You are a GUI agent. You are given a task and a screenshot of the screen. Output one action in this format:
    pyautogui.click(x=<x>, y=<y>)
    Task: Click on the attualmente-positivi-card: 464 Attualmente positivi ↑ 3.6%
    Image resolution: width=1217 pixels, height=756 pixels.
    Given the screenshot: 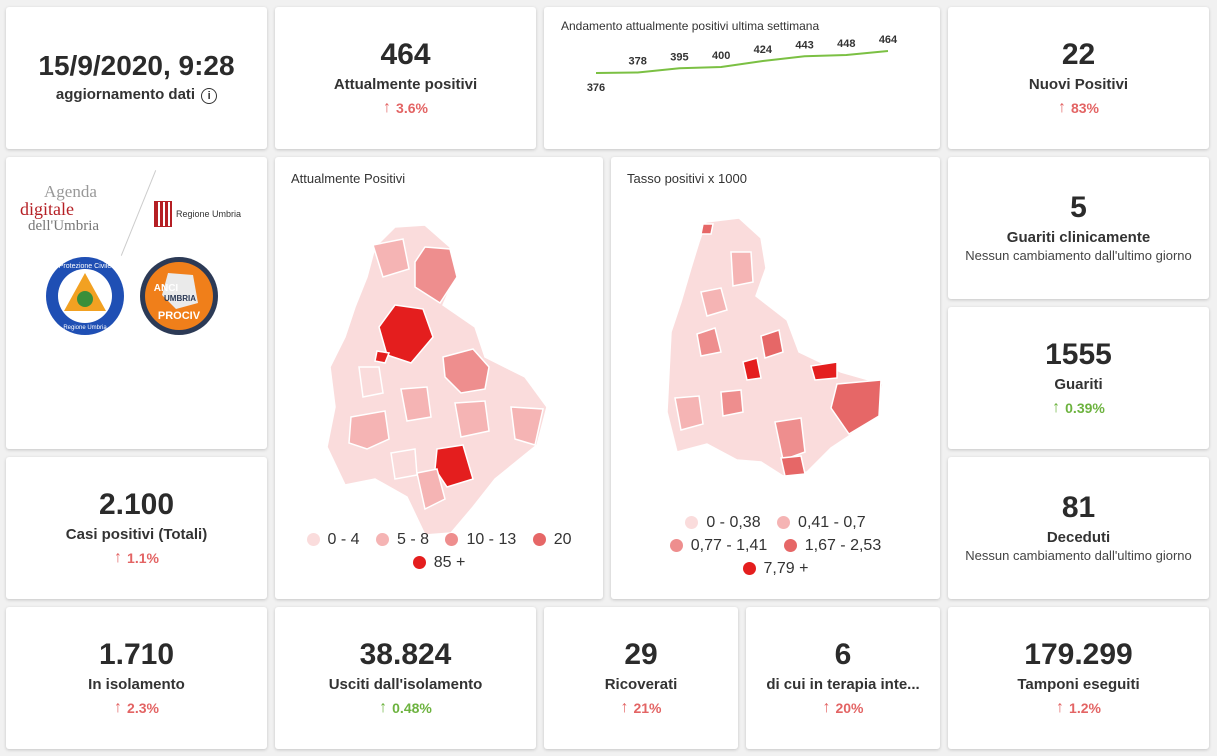 What is the action you would take?
    pyautogui.click(x=405, y=78)
    